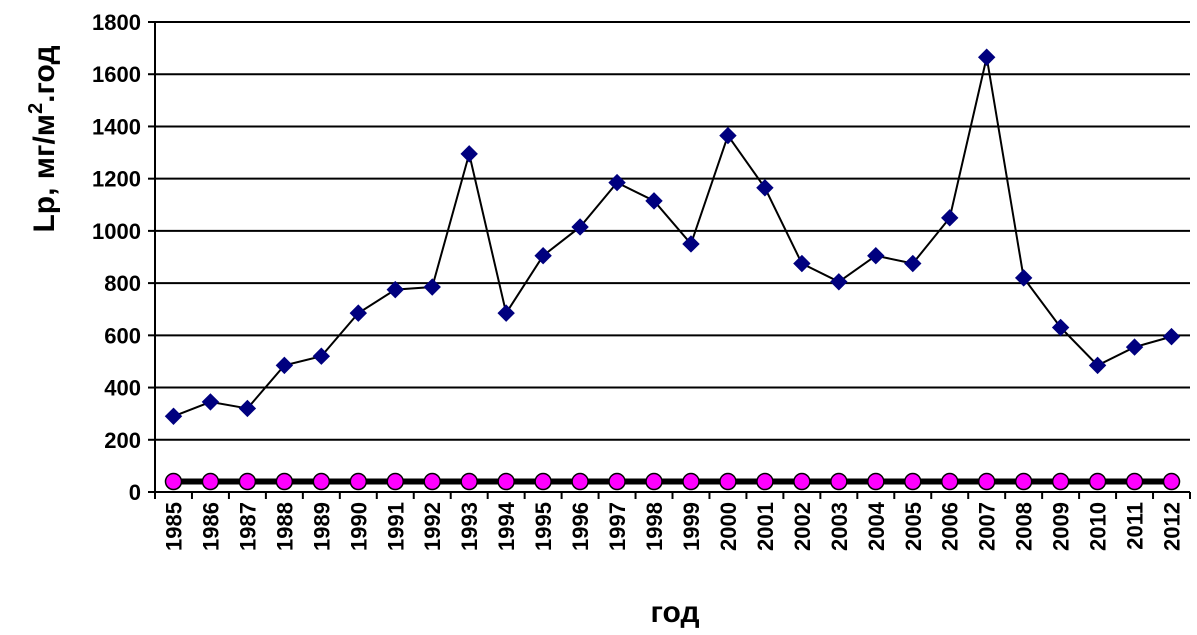 Image resolution: width=1197 pixels, height=635 pixels. I want to click on x-tick-label: 1989, so click(321, 526).